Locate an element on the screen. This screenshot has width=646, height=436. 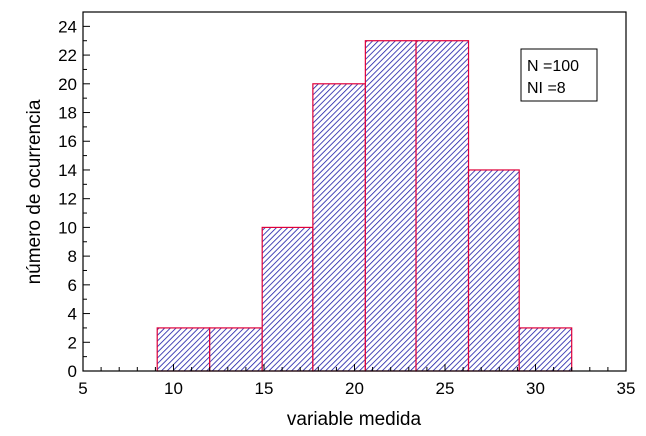
legend-frame is located at coordinates (559, 75).